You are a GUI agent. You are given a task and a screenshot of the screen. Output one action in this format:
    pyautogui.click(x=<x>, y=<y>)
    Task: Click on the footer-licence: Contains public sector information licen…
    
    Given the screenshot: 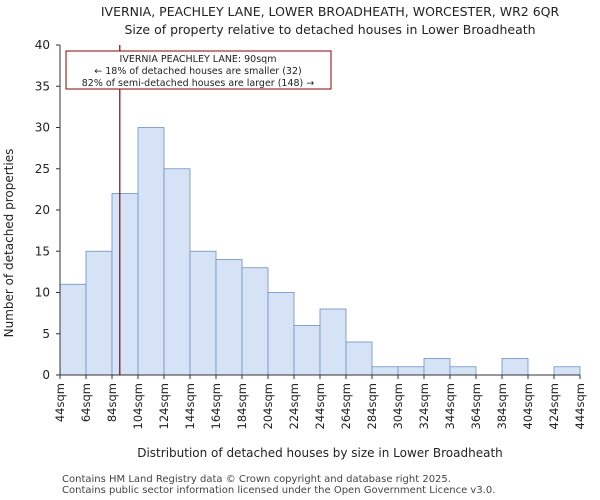 What is the action you would take?
    pyautogui.click(x=279, y=490)
    